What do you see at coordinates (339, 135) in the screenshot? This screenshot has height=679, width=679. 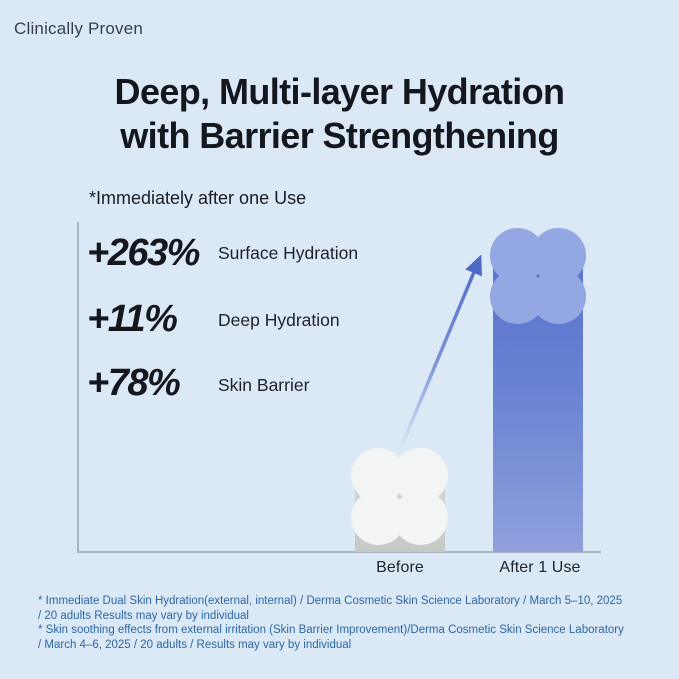 I see `title-line-2: with Barrier Strengthening` at bounding box center [339, 135].